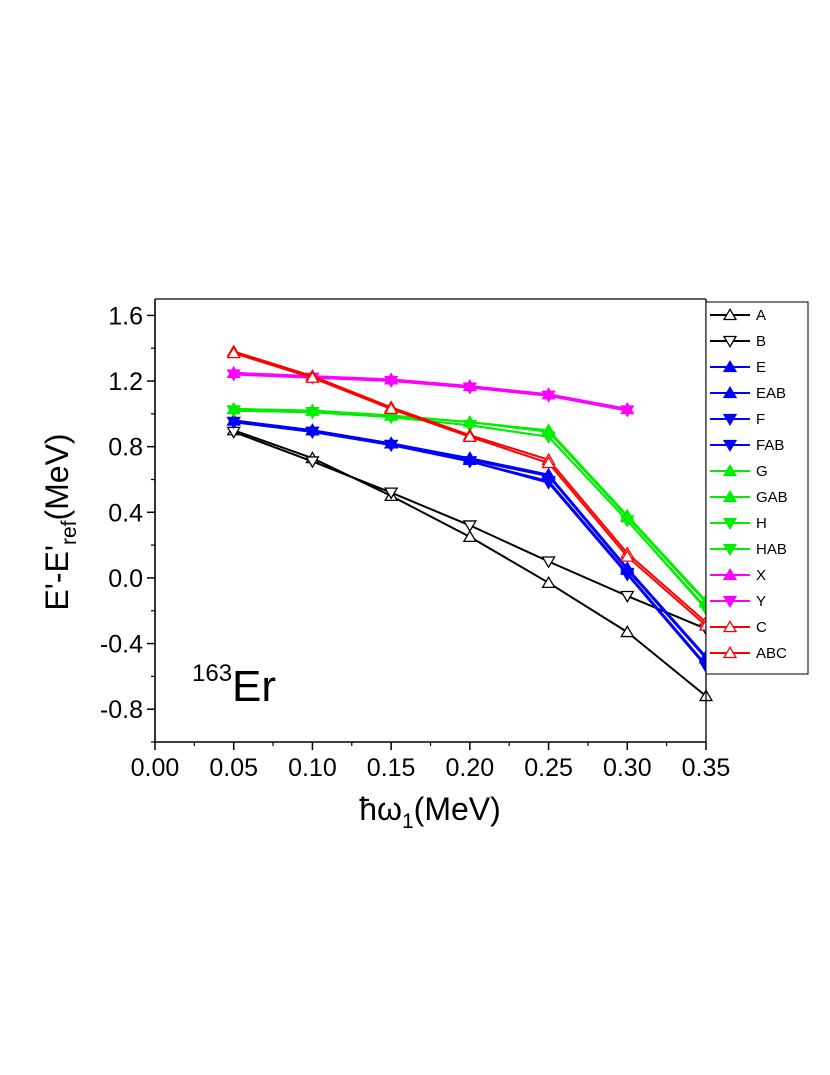 The image size is (830, 1075). What do you see at coordinates (380, 809) in the screenshot?
I see `x-axis-title-main: ħω` at bounding box center [380, 809].